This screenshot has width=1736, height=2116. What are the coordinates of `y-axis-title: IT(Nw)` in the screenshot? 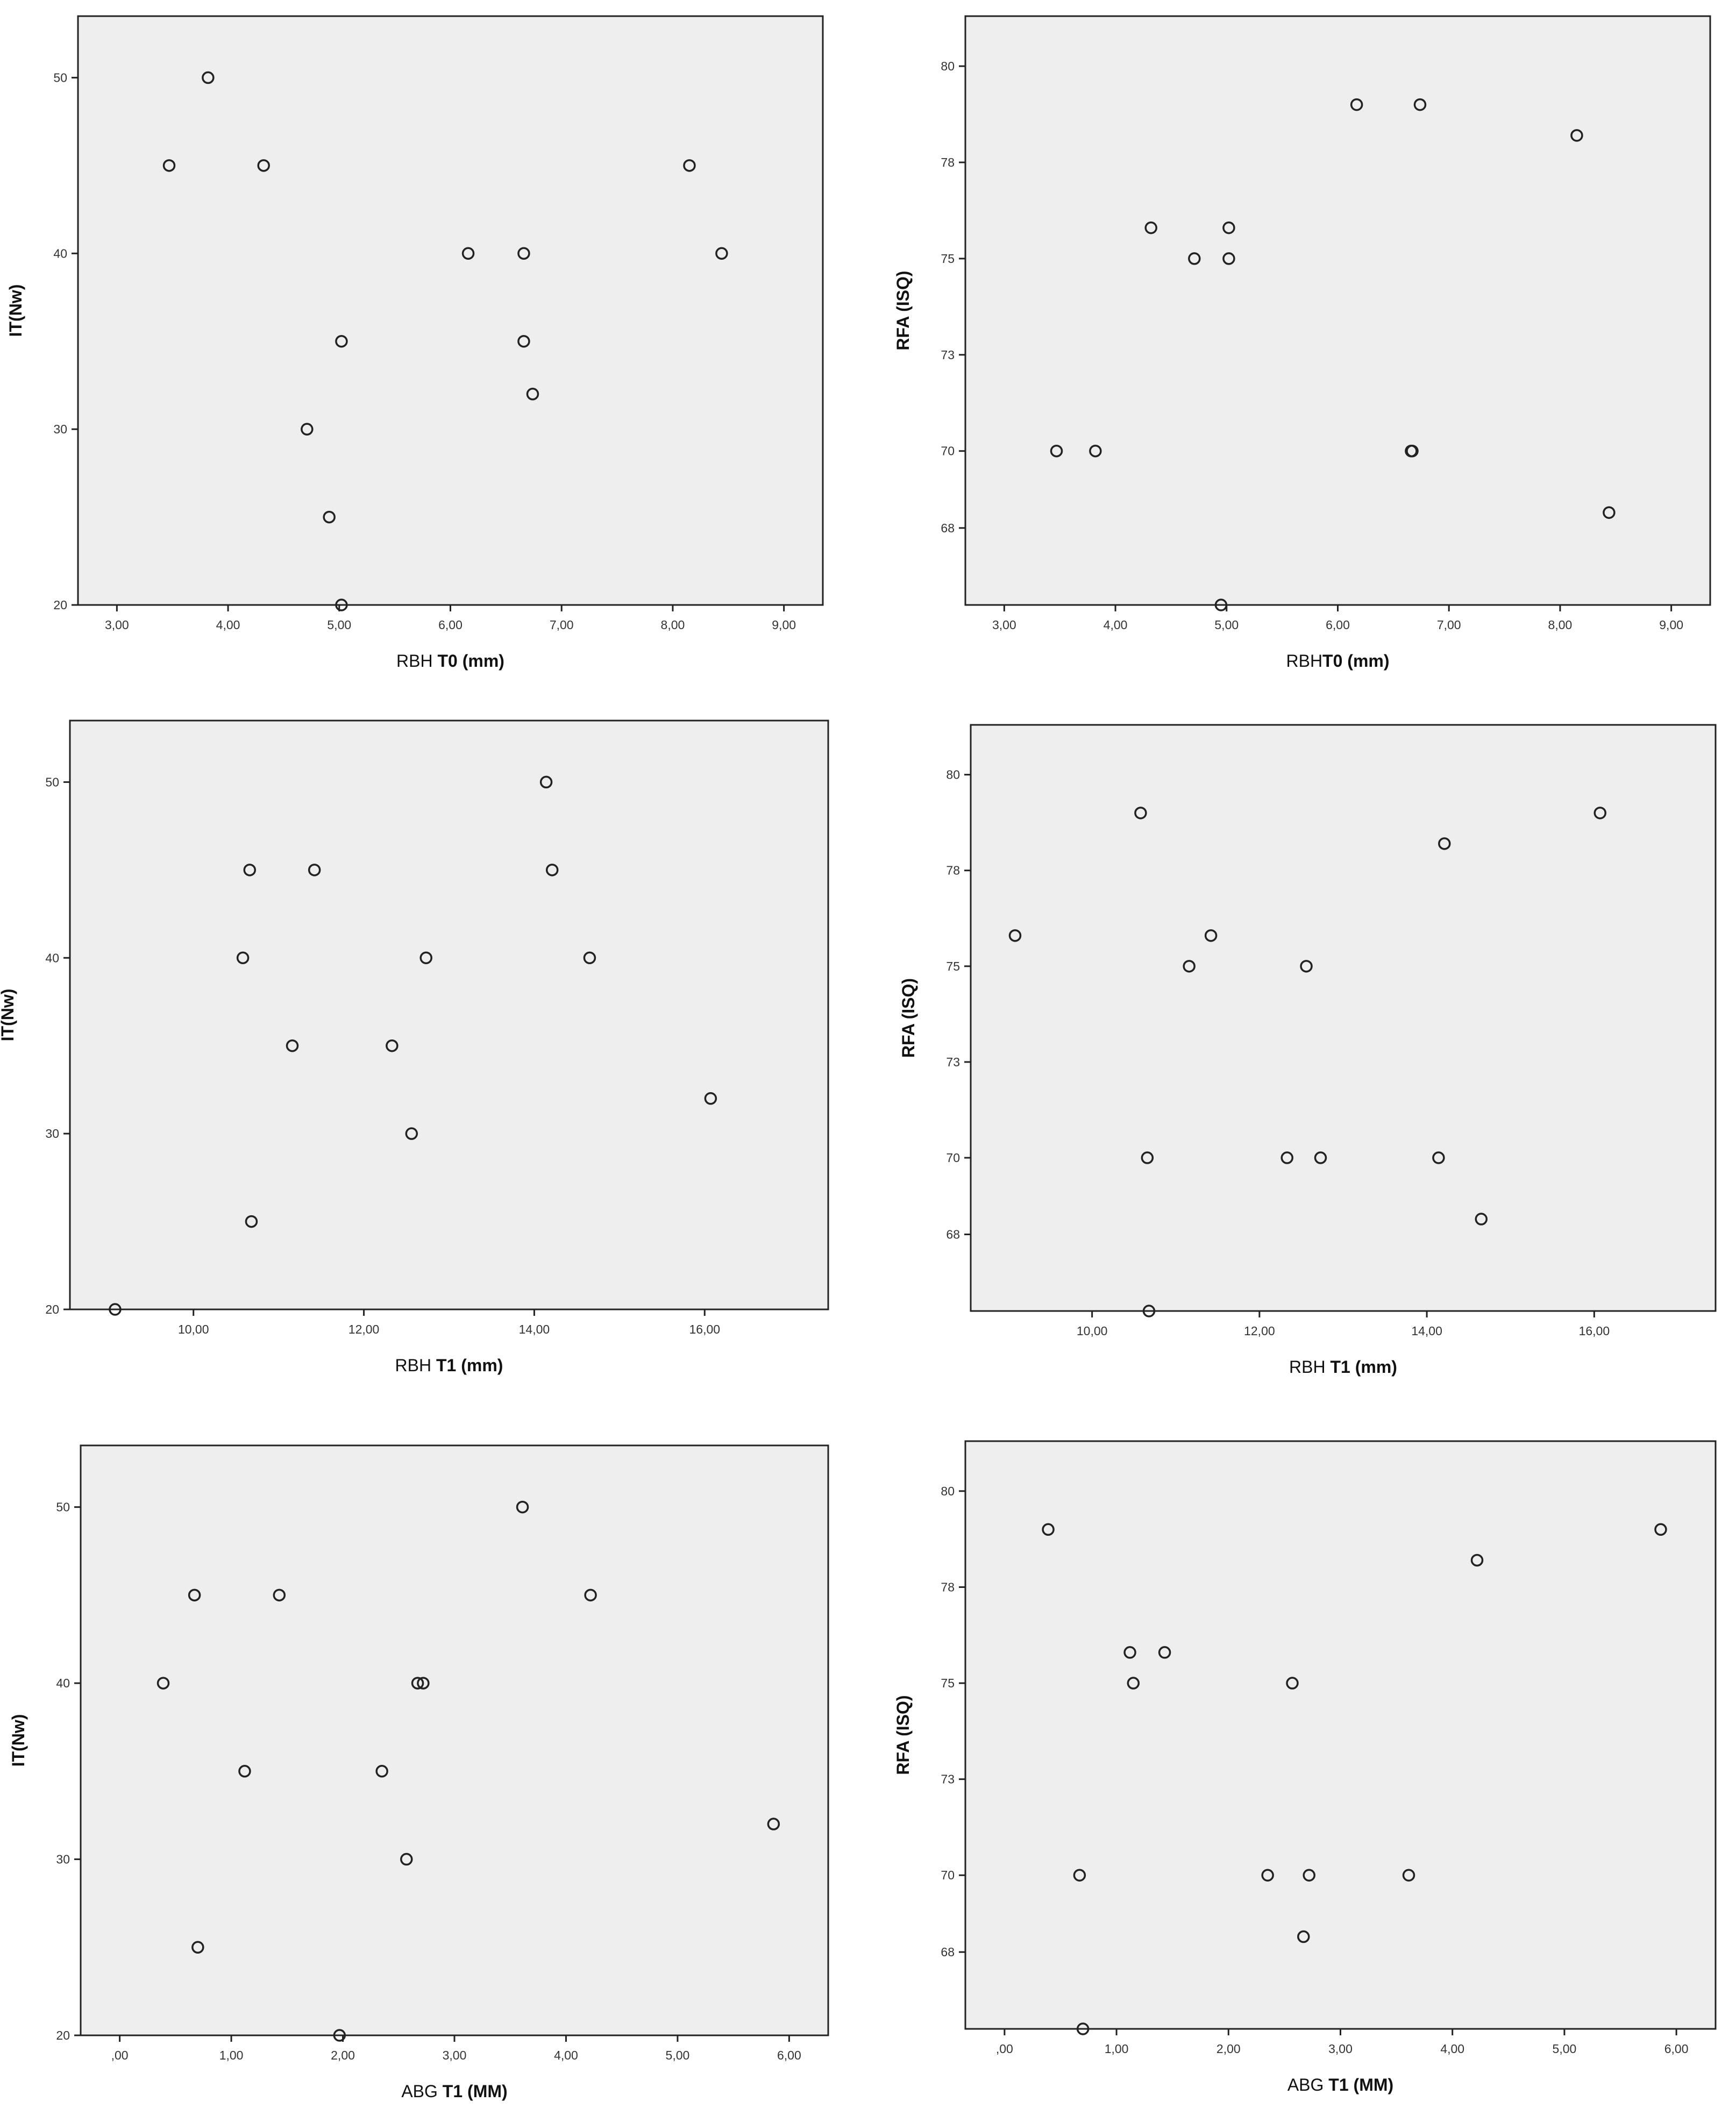 It's located at (19, 1740).